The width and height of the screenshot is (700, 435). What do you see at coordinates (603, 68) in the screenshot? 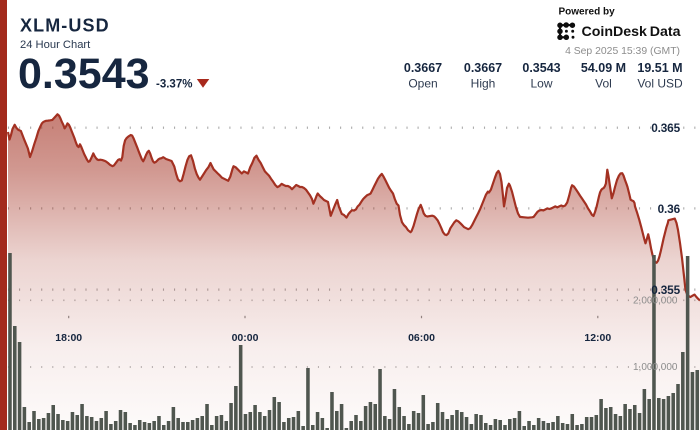
I see `svg-text: 54.09 M` at bounding box center [603, 68].